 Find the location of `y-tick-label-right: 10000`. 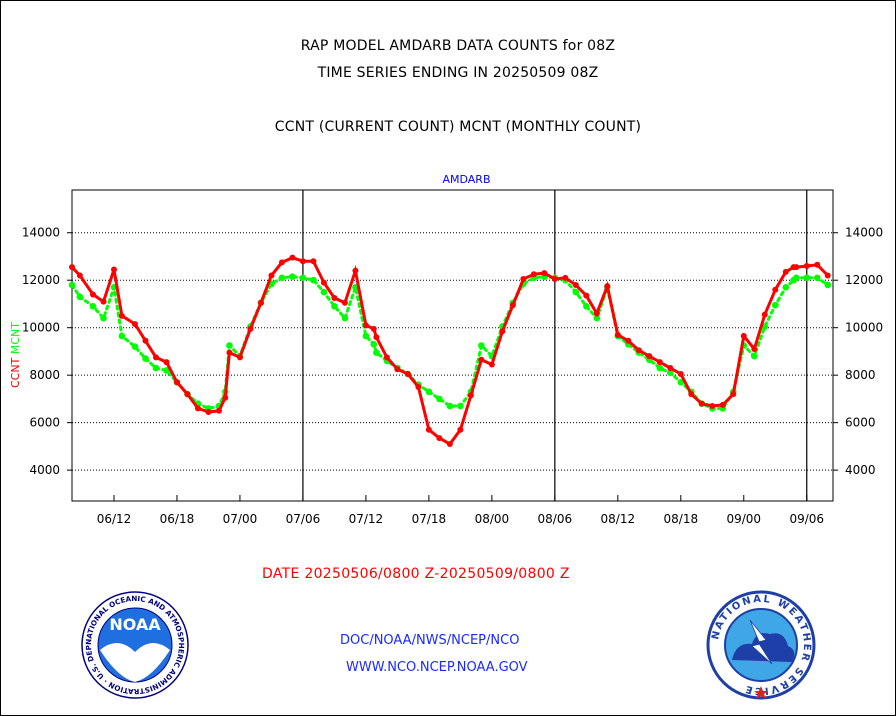

y-tick-label-right: 10000 is located at coordinates (864, 328).